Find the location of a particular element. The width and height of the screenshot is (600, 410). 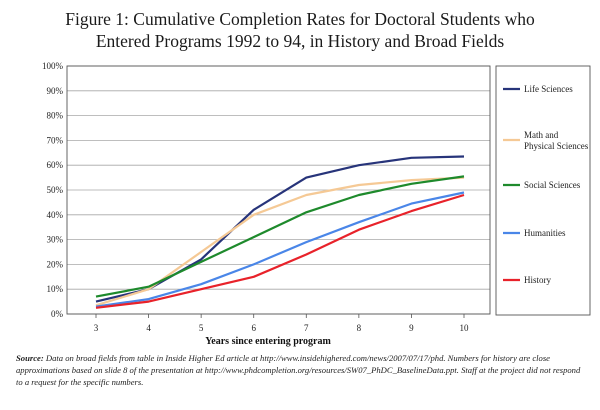

legend-label: Humanities is located at coordinates (545, 233).